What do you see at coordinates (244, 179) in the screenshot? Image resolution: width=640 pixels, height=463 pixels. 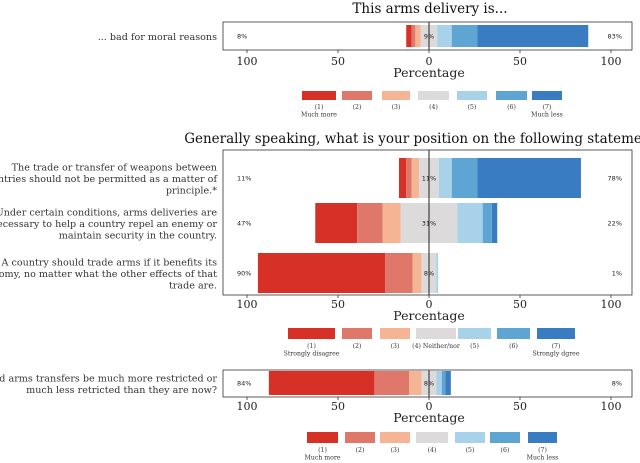 I see `left-percent-label: 11%` at bounding box center [244, 179].